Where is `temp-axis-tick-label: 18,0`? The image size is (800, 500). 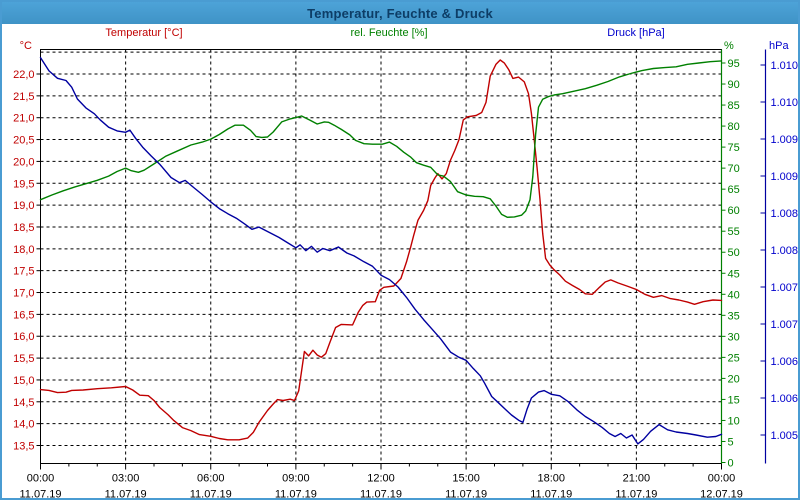
temp-axis-tick-label: 18,0 is located at coordinates (23, 250).